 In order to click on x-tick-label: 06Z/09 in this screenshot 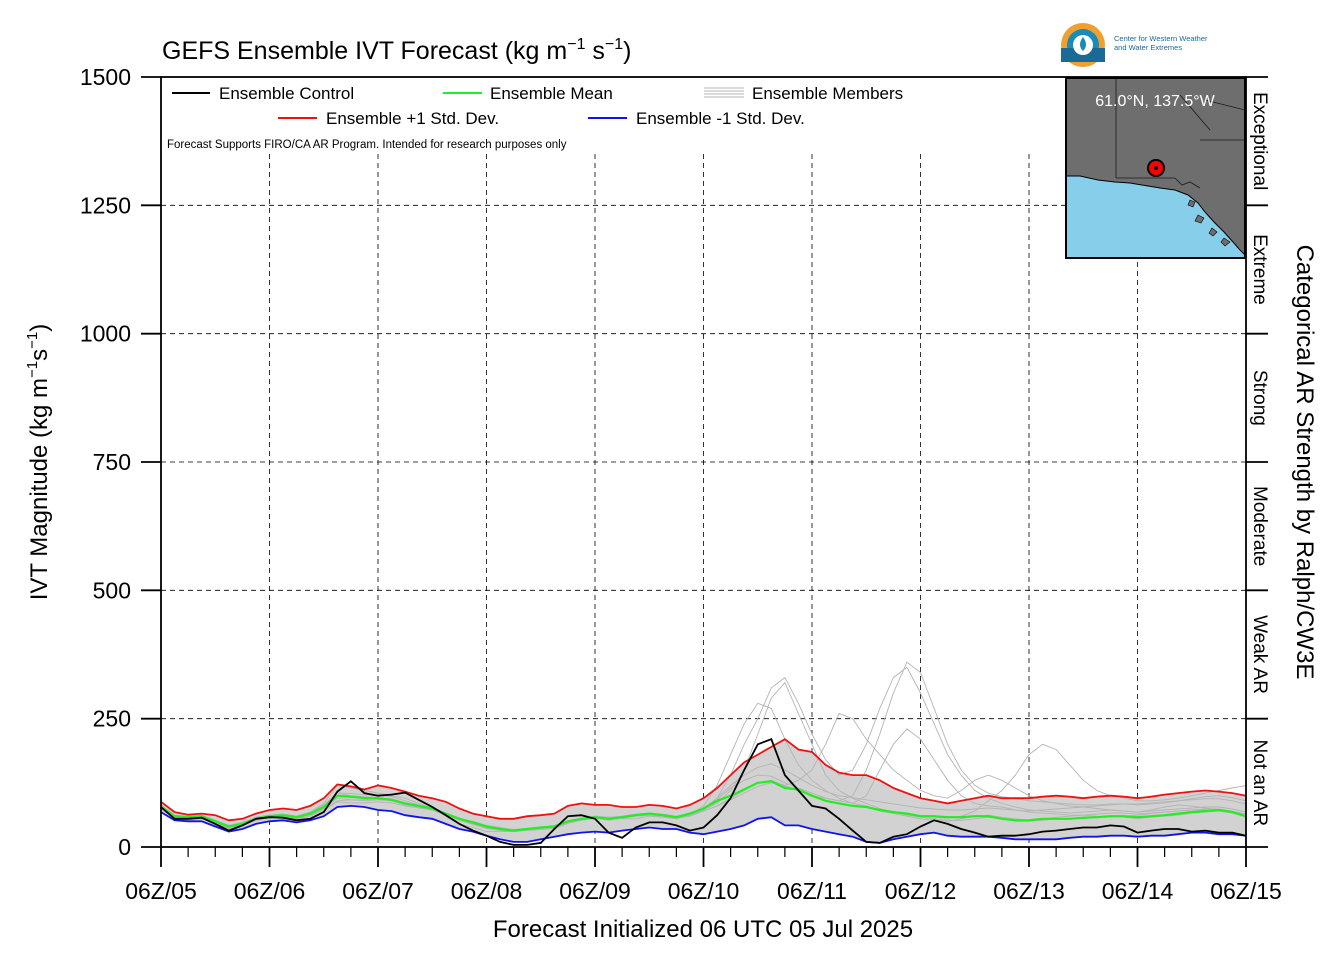, I will do `click(595, 891)`.